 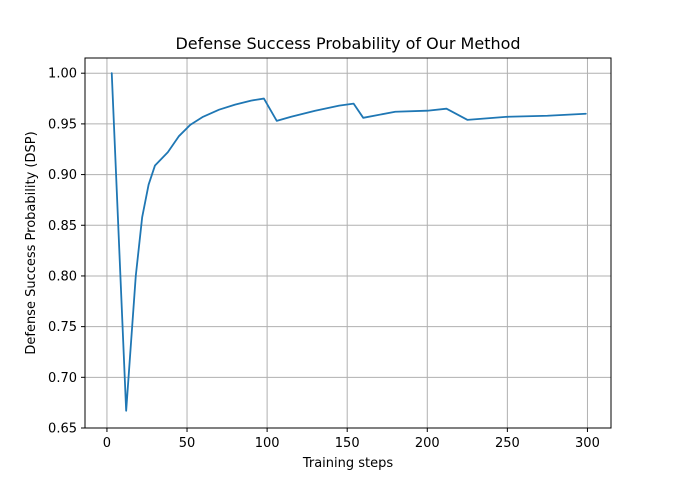 I want to click on x-tick-label: 300, so click(x=587, y=443).